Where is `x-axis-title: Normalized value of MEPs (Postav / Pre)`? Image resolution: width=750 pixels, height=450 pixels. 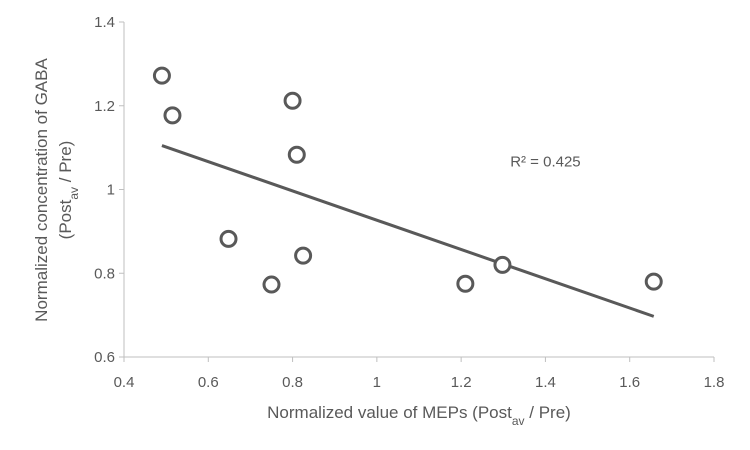 x-axis-title: Normalized value of MEPs (Postav / Pre) is located at coordinates (419, 415).